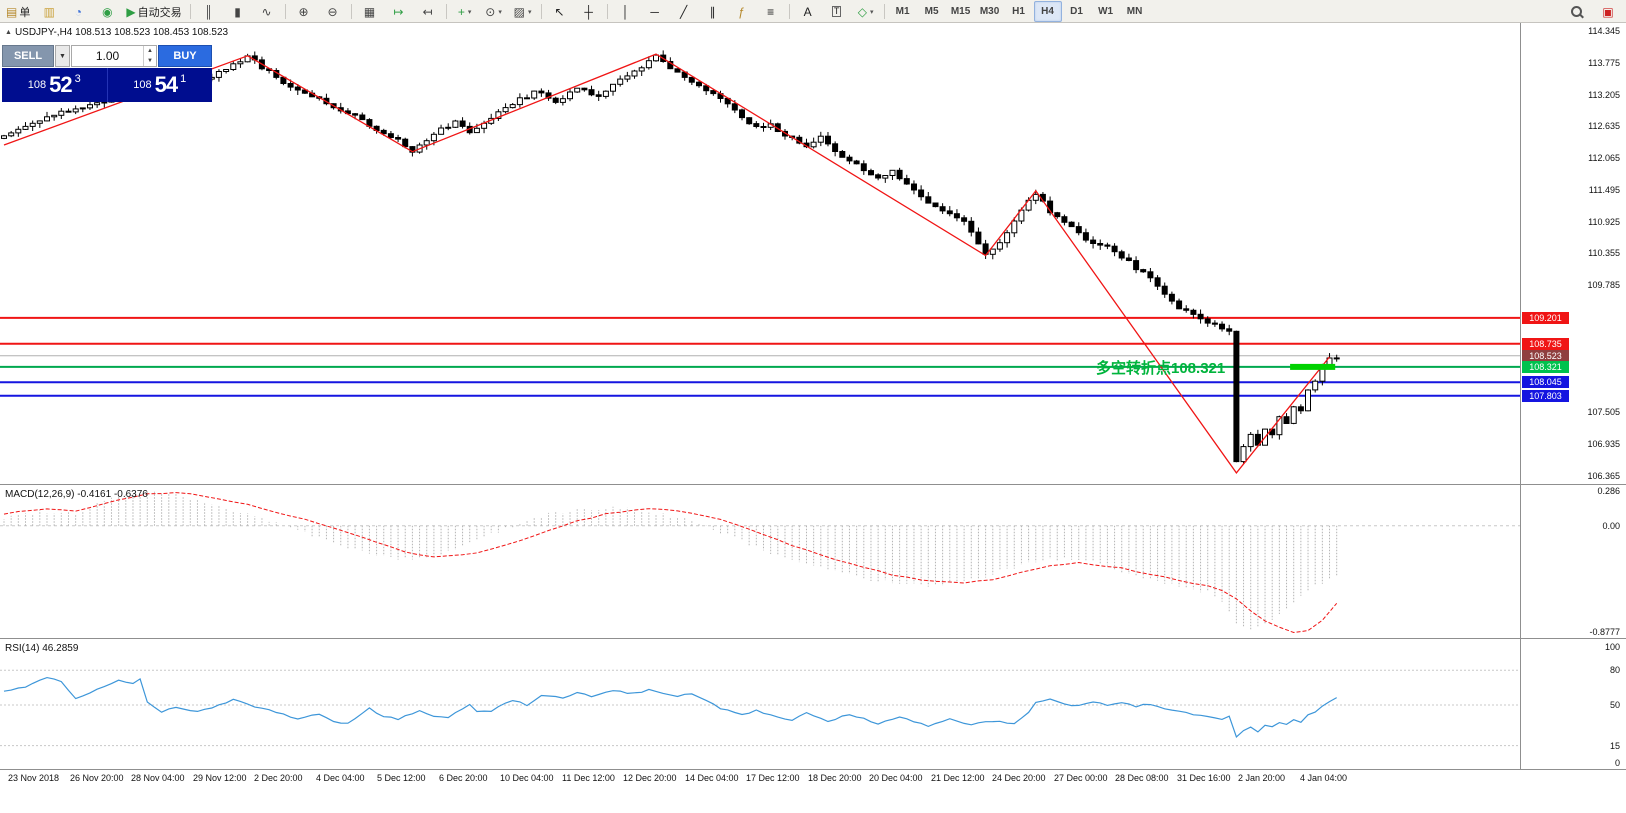  What do you see at coordinates (862, 11) in the screenshot?
I see `shapes-icon: ◇` at bounding box center [862, 11].